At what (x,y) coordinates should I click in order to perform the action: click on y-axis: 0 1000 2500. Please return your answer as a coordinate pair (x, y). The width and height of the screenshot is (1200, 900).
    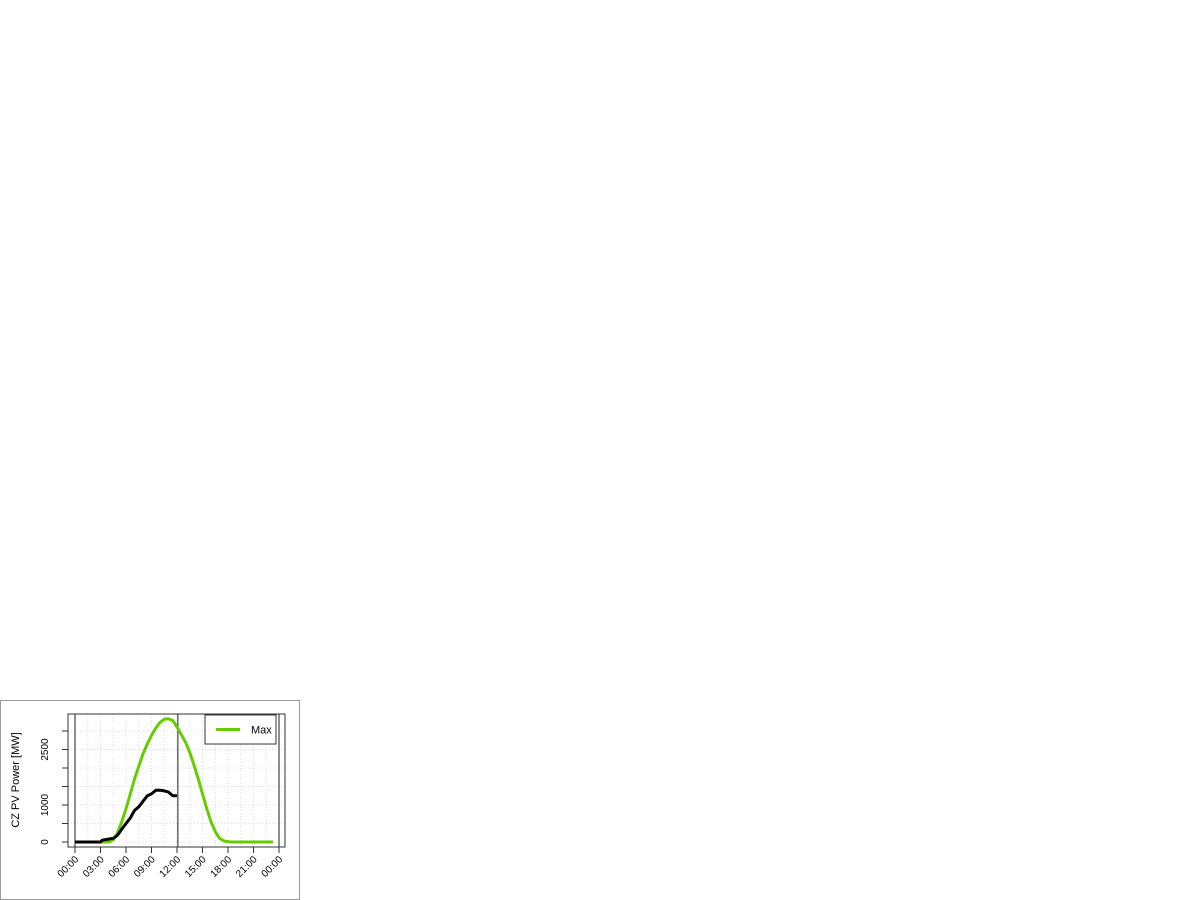
    Looking at the image, I should click on (54, 787).